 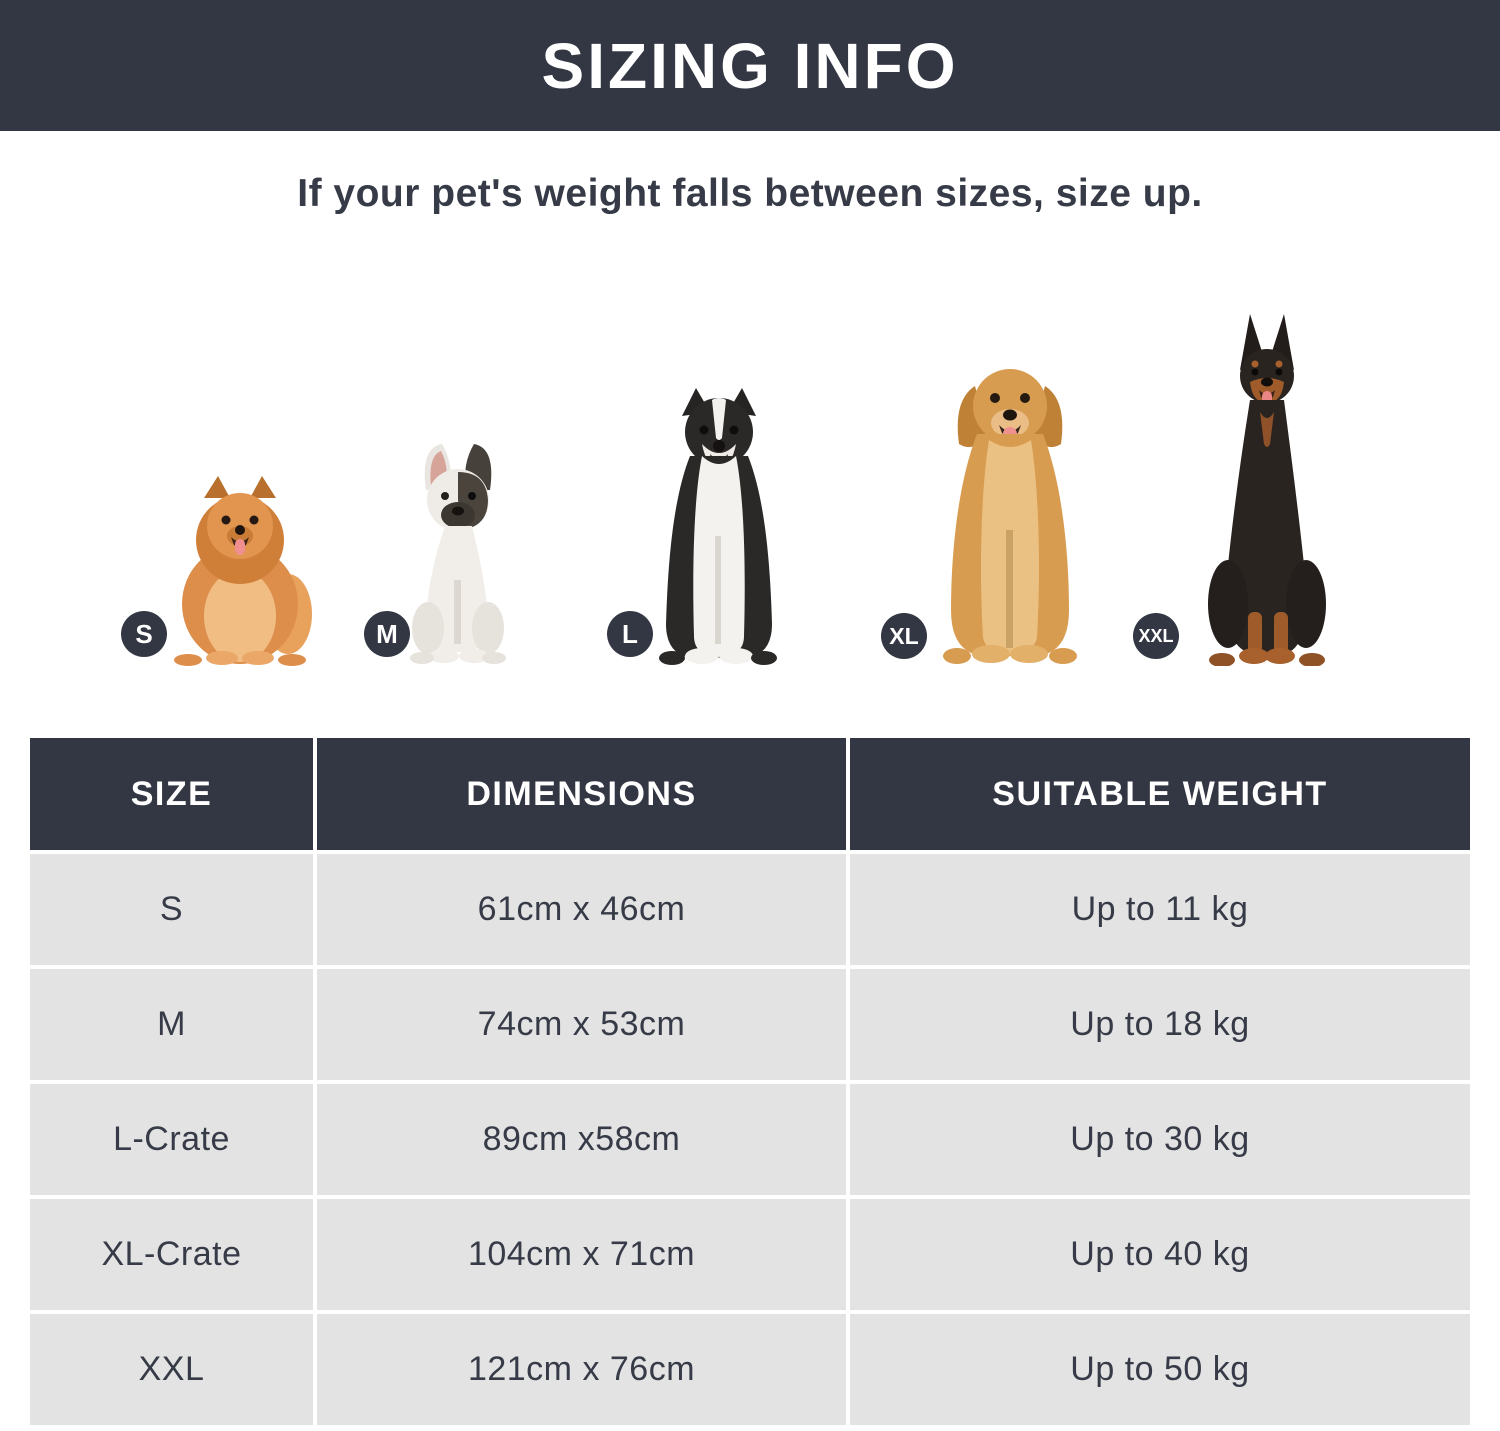 What do you see at coordinates (581, 1139) in the screenshot?
I see `row-l-crate-dimensions-cell: 89cm x58cm` at bounding box center [581, 1139].